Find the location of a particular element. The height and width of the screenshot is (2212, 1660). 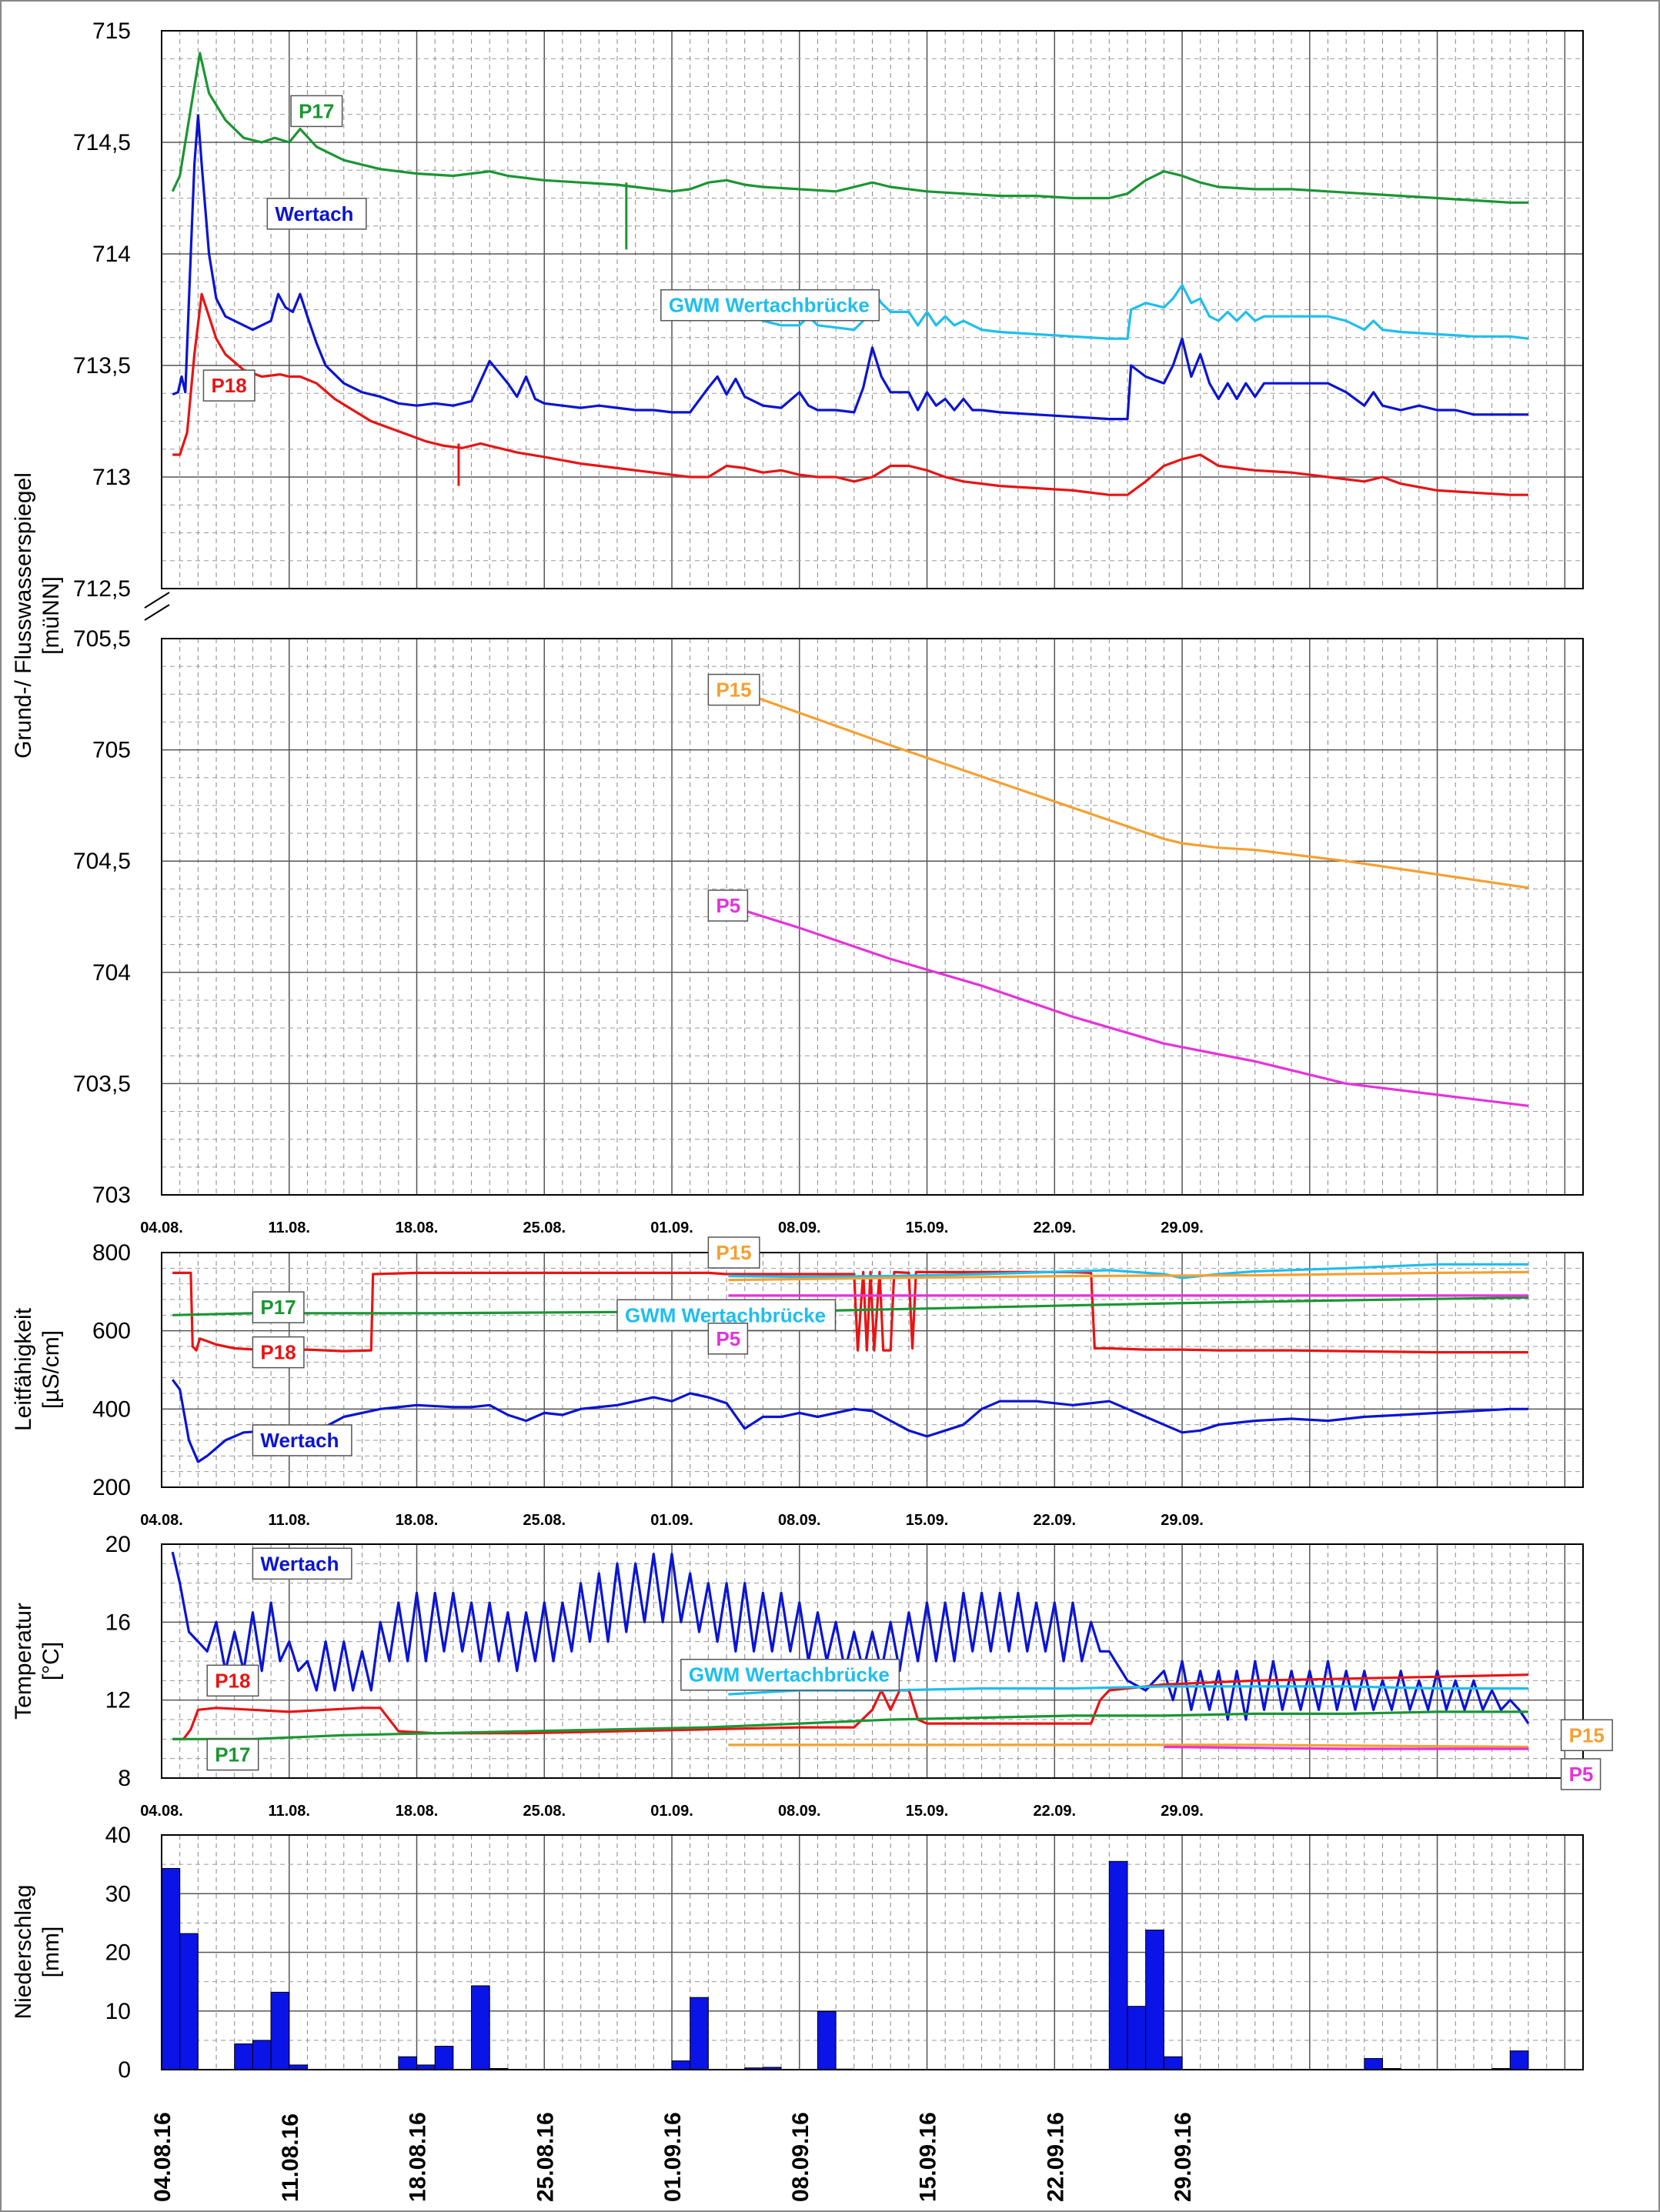

y-axis-title: Temperatur is located at coordinates (23, 1661).